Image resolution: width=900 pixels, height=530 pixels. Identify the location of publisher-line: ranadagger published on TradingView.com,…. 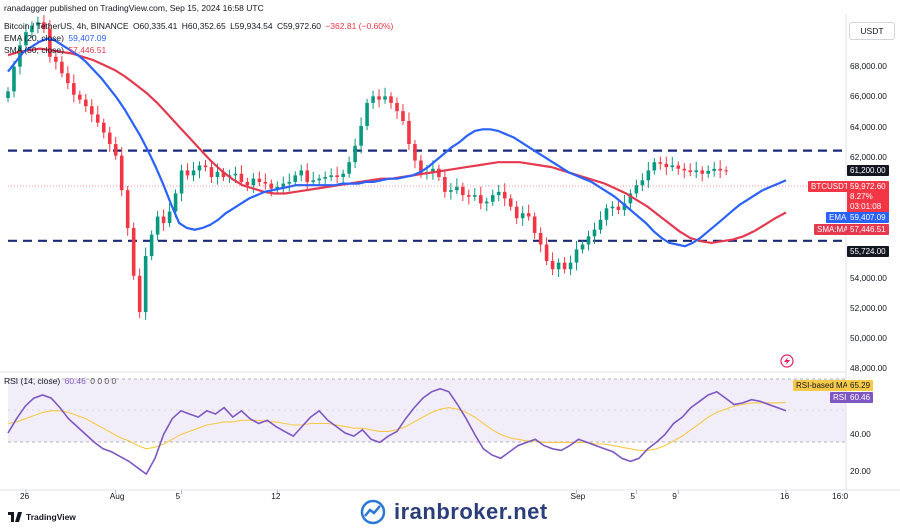
(135, 8).